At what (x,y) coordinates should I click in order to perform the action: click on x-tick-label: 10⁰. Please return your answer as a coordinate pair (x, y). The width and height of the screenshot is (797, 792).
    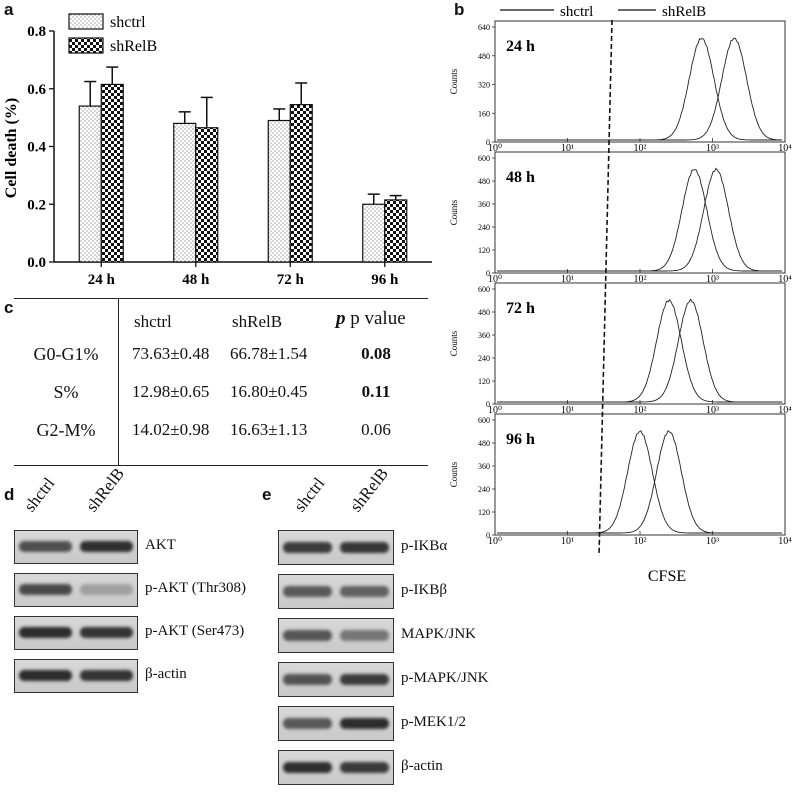
    Looking at the image, I should click on (495, 541).